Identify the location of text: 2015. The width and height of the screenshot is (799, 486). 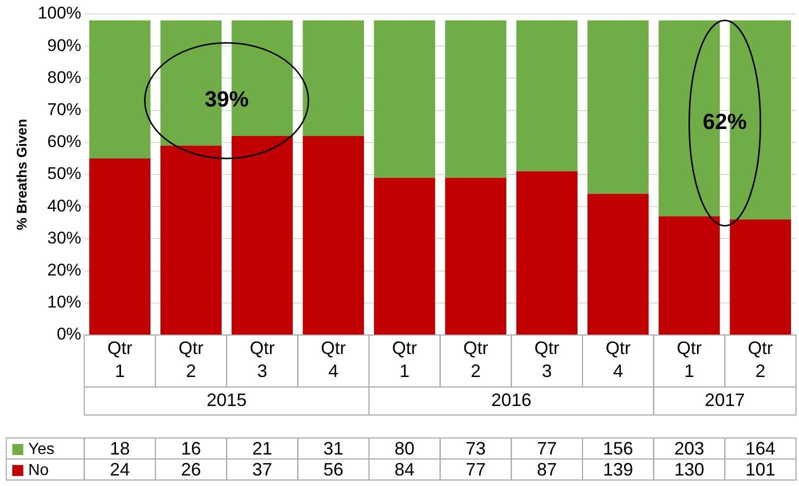
(226, 400).